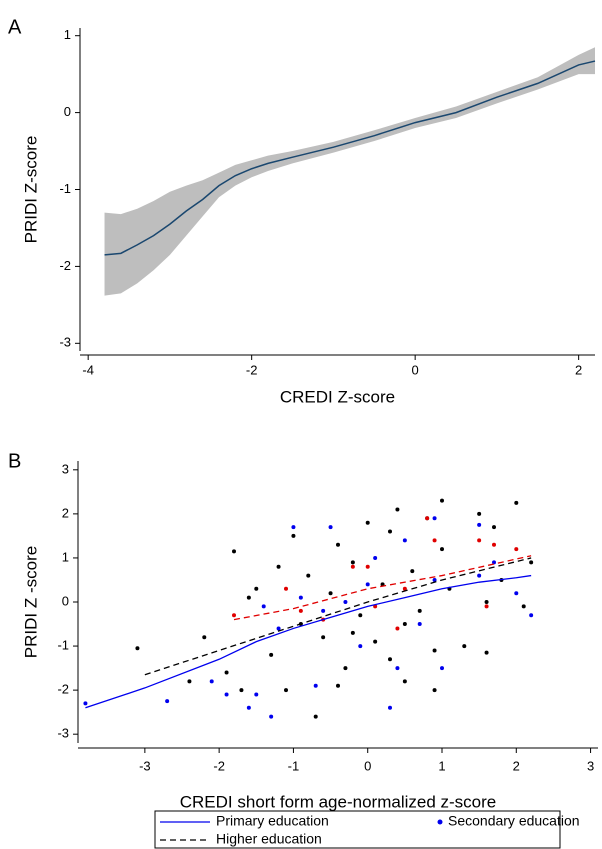 Image resolution: width=602 pixels, height=849 pixels. What do you see at coordinates (30, 190) in the screenshot?
I see `y-axis-title: PRIDI Z-score` at bounding box center [30, 190].